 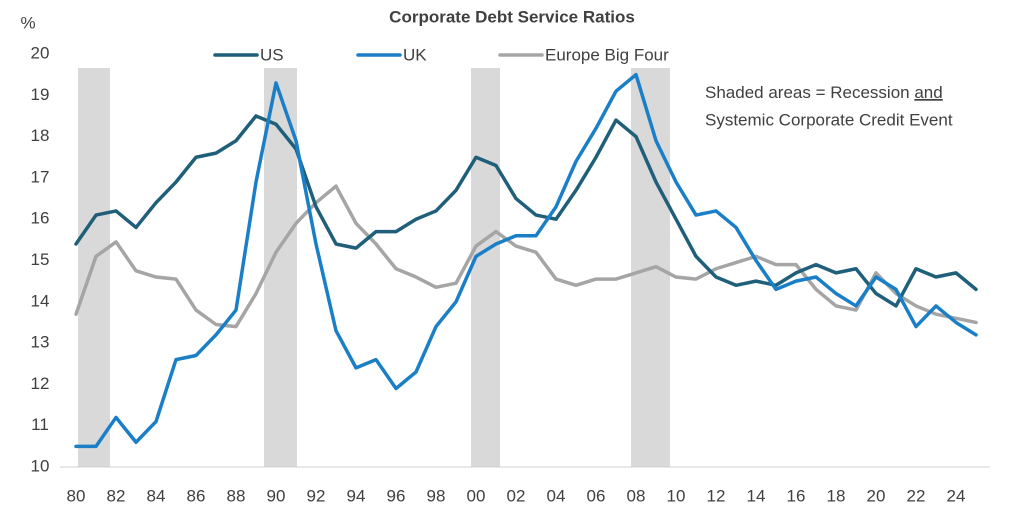 What do you see at coordinates (40, 383) in the screenshot?
I see `y-tick-label: 12` at bounding box center [40, 383].